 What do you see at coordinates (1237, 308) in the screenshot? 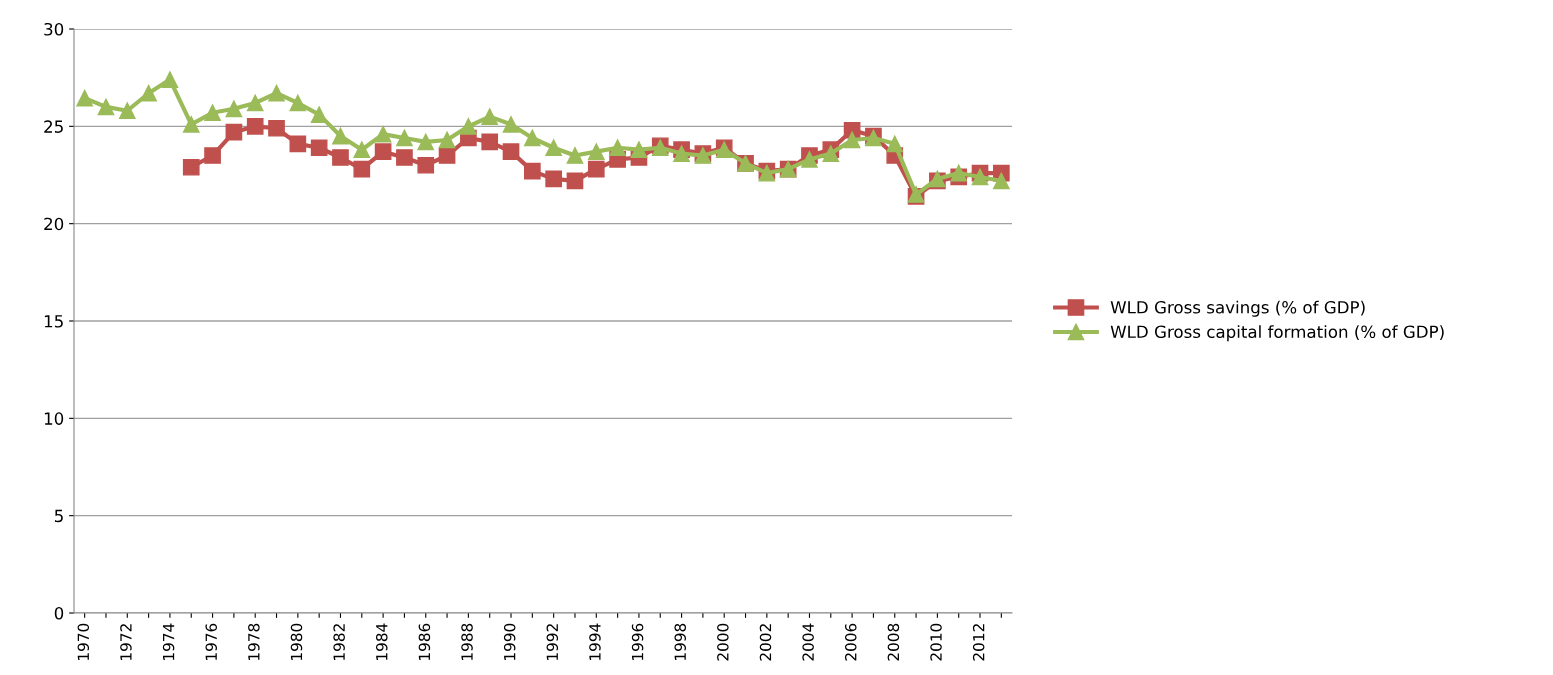
I see `legend-label: WLD Gross savings (% of GDP)` at bounding box center [1237, 308].